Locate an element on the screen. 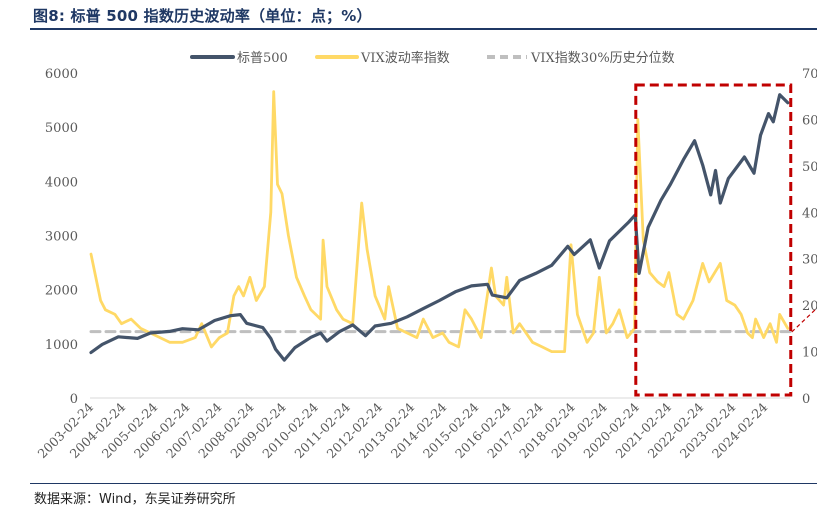 The width and height of the screenshot is (817, 507). figure-title: 图8: 标普 500 指数历史波动率（单位：点；%） is located at coordinates (202, 16).